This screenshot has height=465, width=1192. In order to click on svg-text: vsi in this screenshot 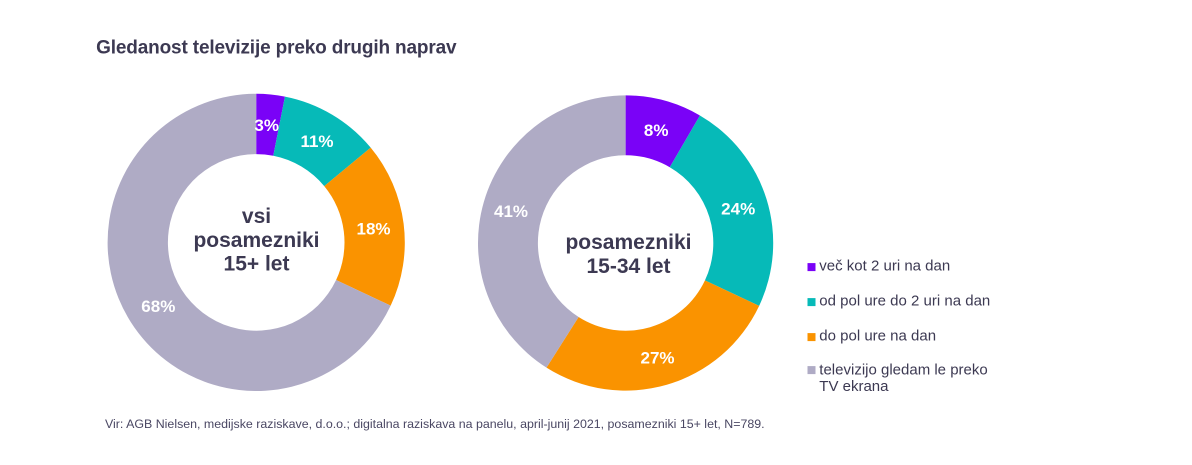, I will do `click(256, 216)`.